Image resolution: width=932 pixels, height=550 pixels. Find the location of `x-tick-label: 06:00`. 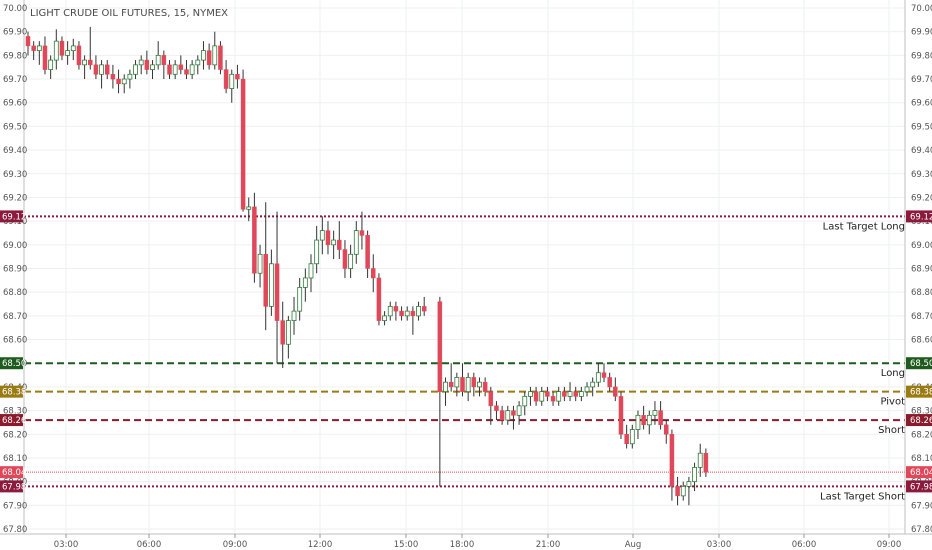

x-tick-label: 06:00 is located at coordinates (804, 545).